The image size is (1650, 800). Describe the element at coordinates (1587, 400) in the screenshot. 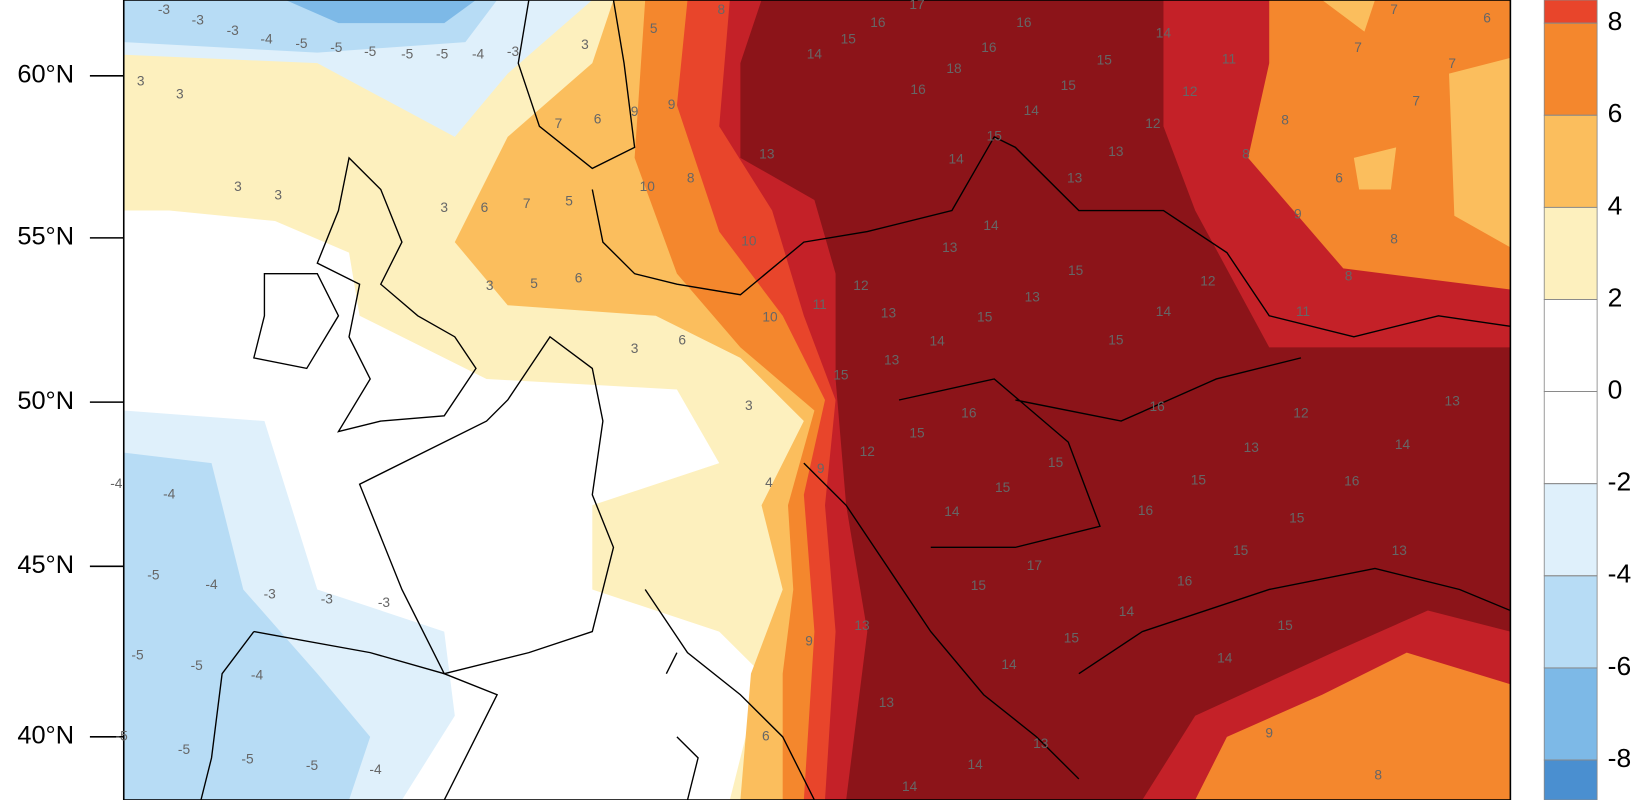

I see `colorbar: 8 6 4 2 0 -2 -4 -6 -8` at that location.